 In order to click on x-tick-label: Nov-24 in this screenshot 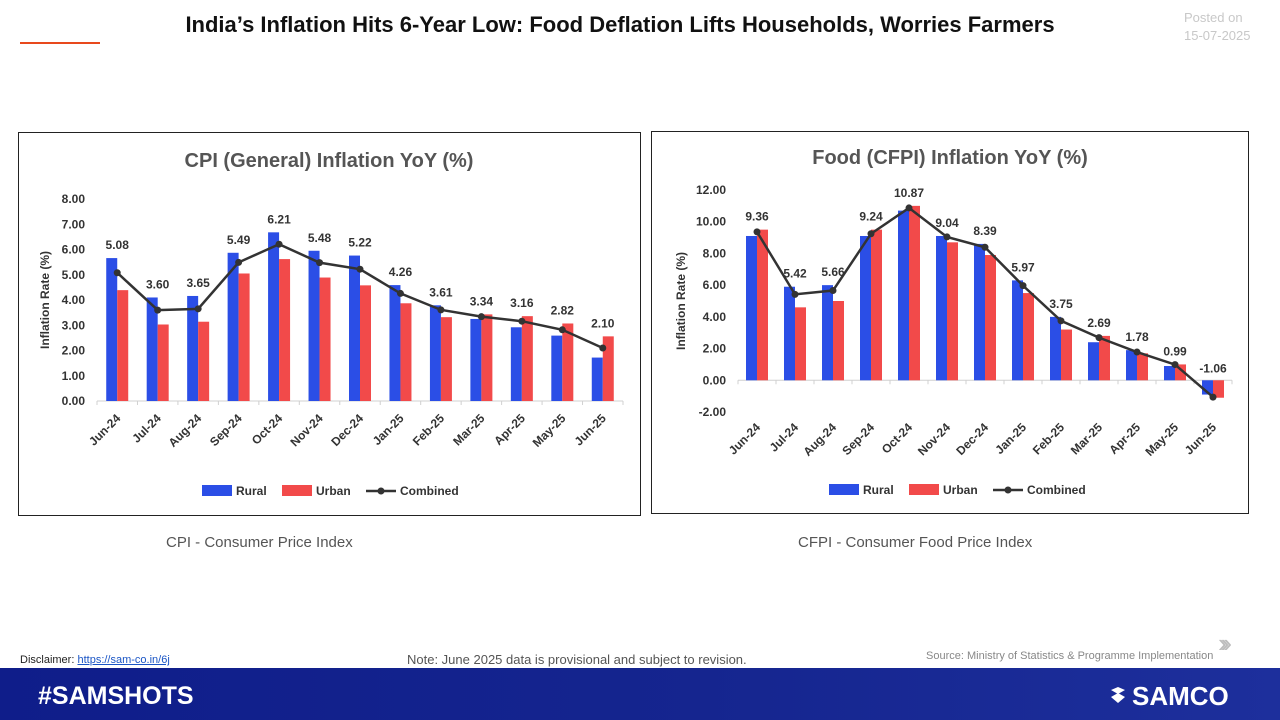, I will do `click(306, 430)`.